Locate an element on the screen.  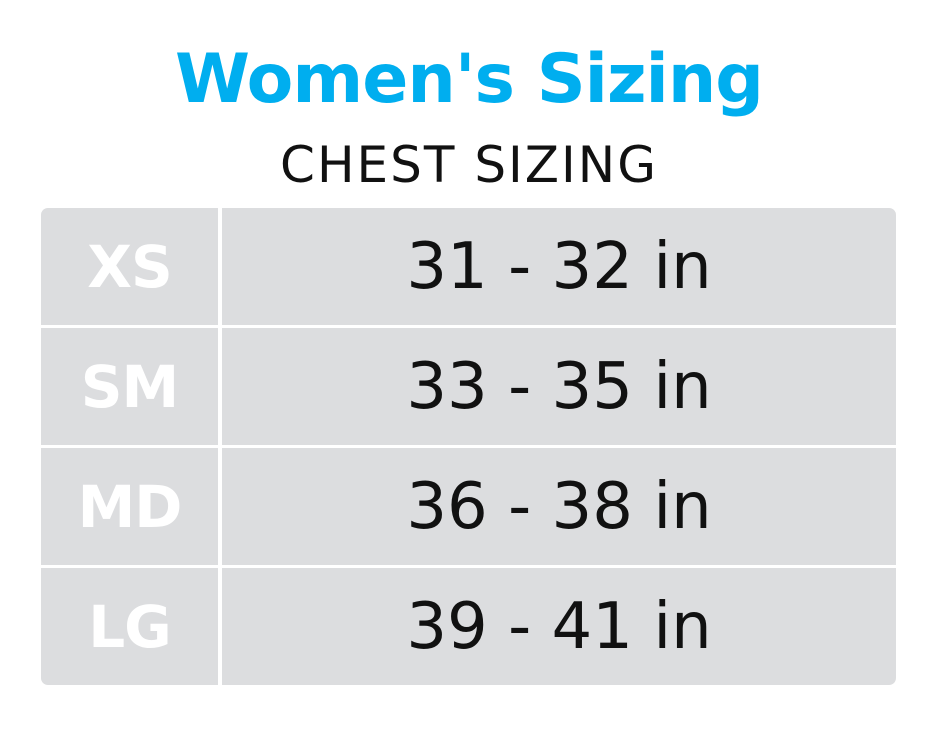
table-row: LG 39 - 41 in is located at coordinates (468, 626).